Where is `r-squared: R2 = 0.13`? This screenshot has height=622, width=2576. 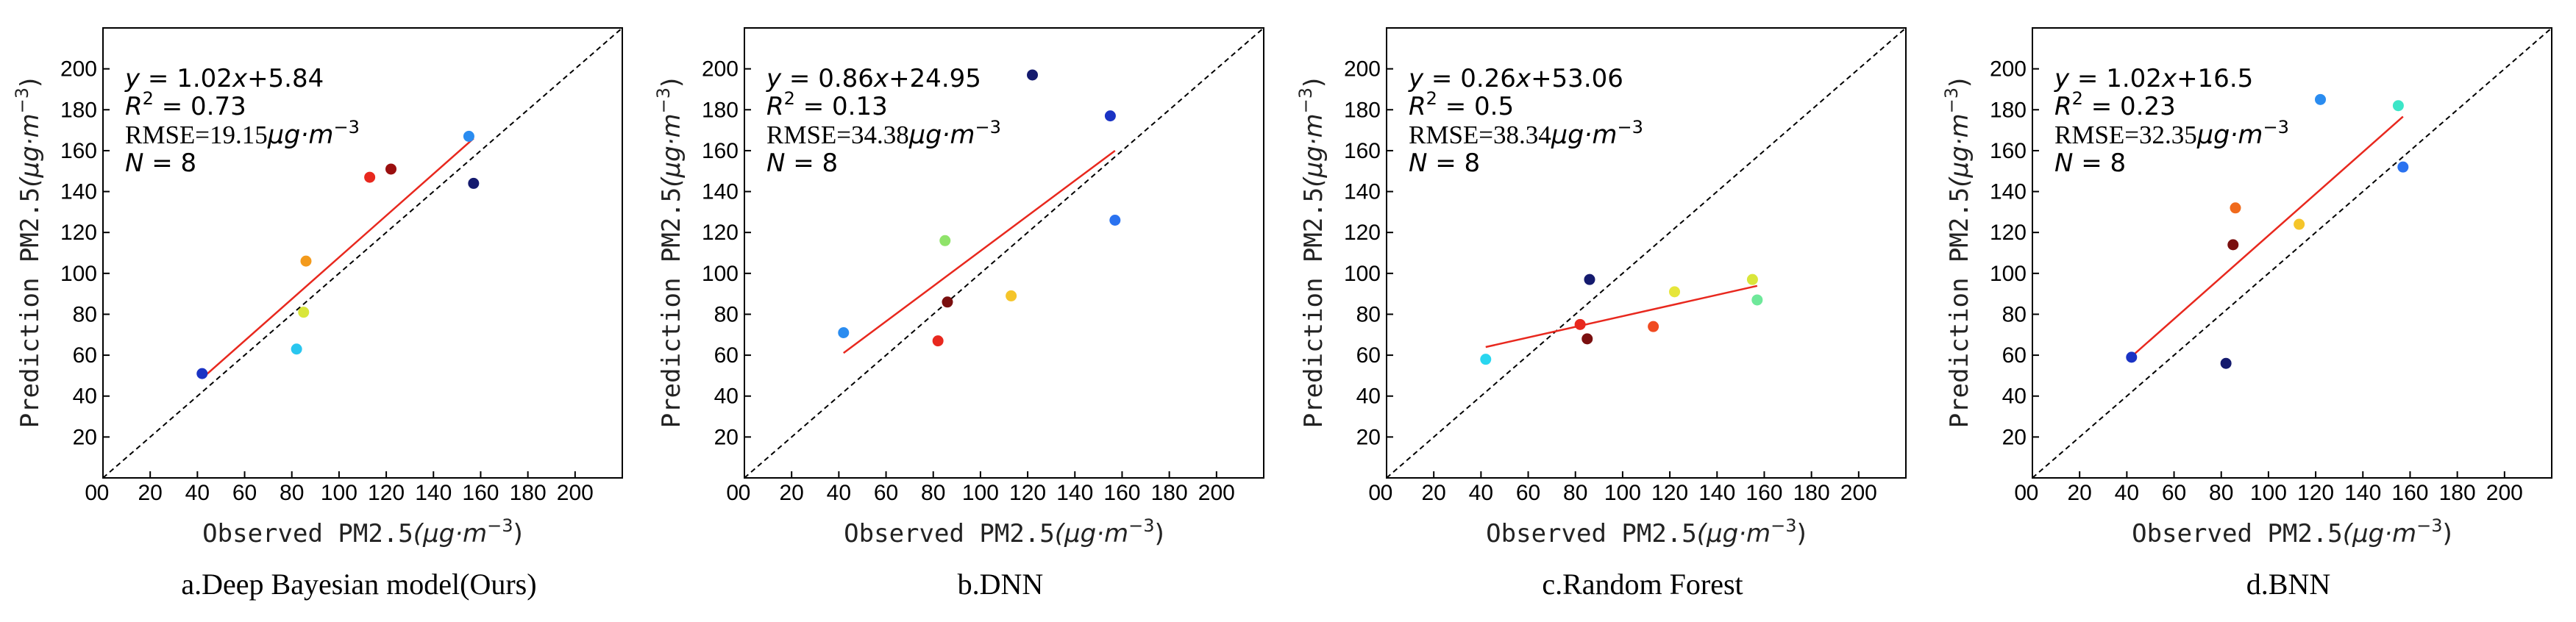 r-squared: R2 = 0.13 is located at coordinates (827, 104).